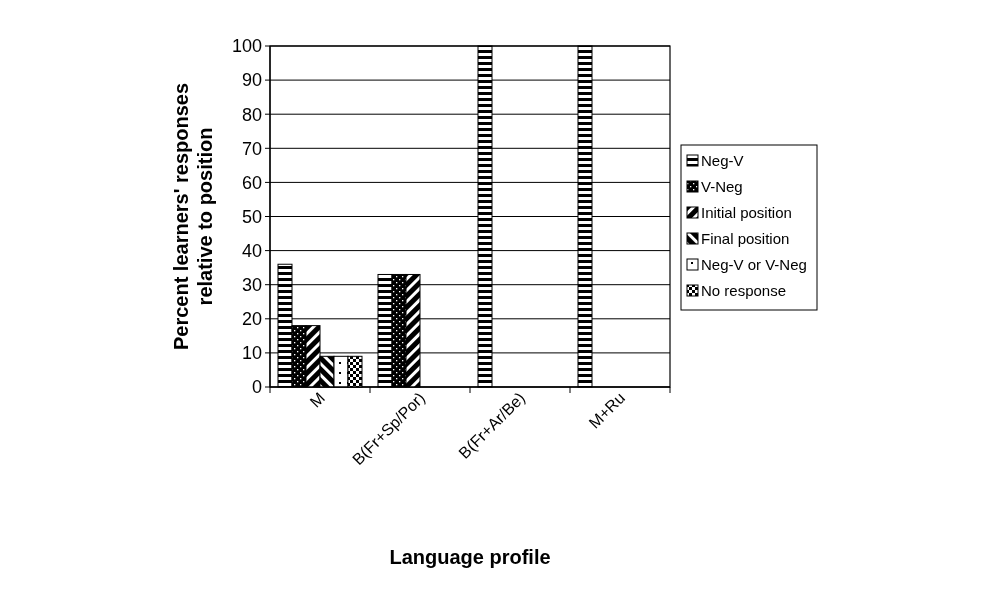 The image size is (1006, 597). What do you see at coordinates (193, 216) in the screenshot?
I see `y-axis-title: Percent learners' responses relative to position` at bounding box center [193, 216].